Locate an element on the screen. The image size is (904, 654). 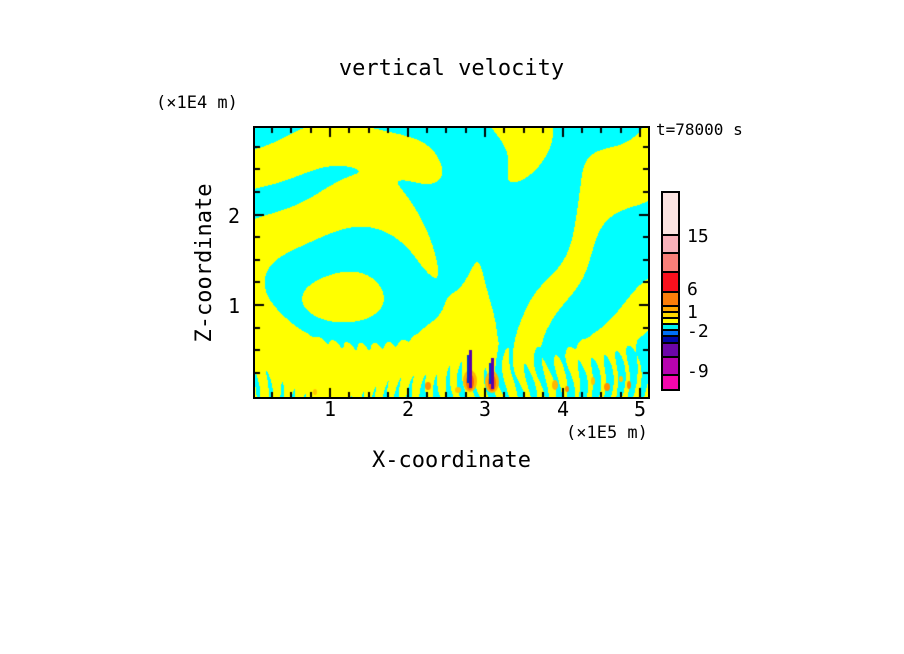
colorbar-tick-label: 6 is located at coordinates (692, 289).